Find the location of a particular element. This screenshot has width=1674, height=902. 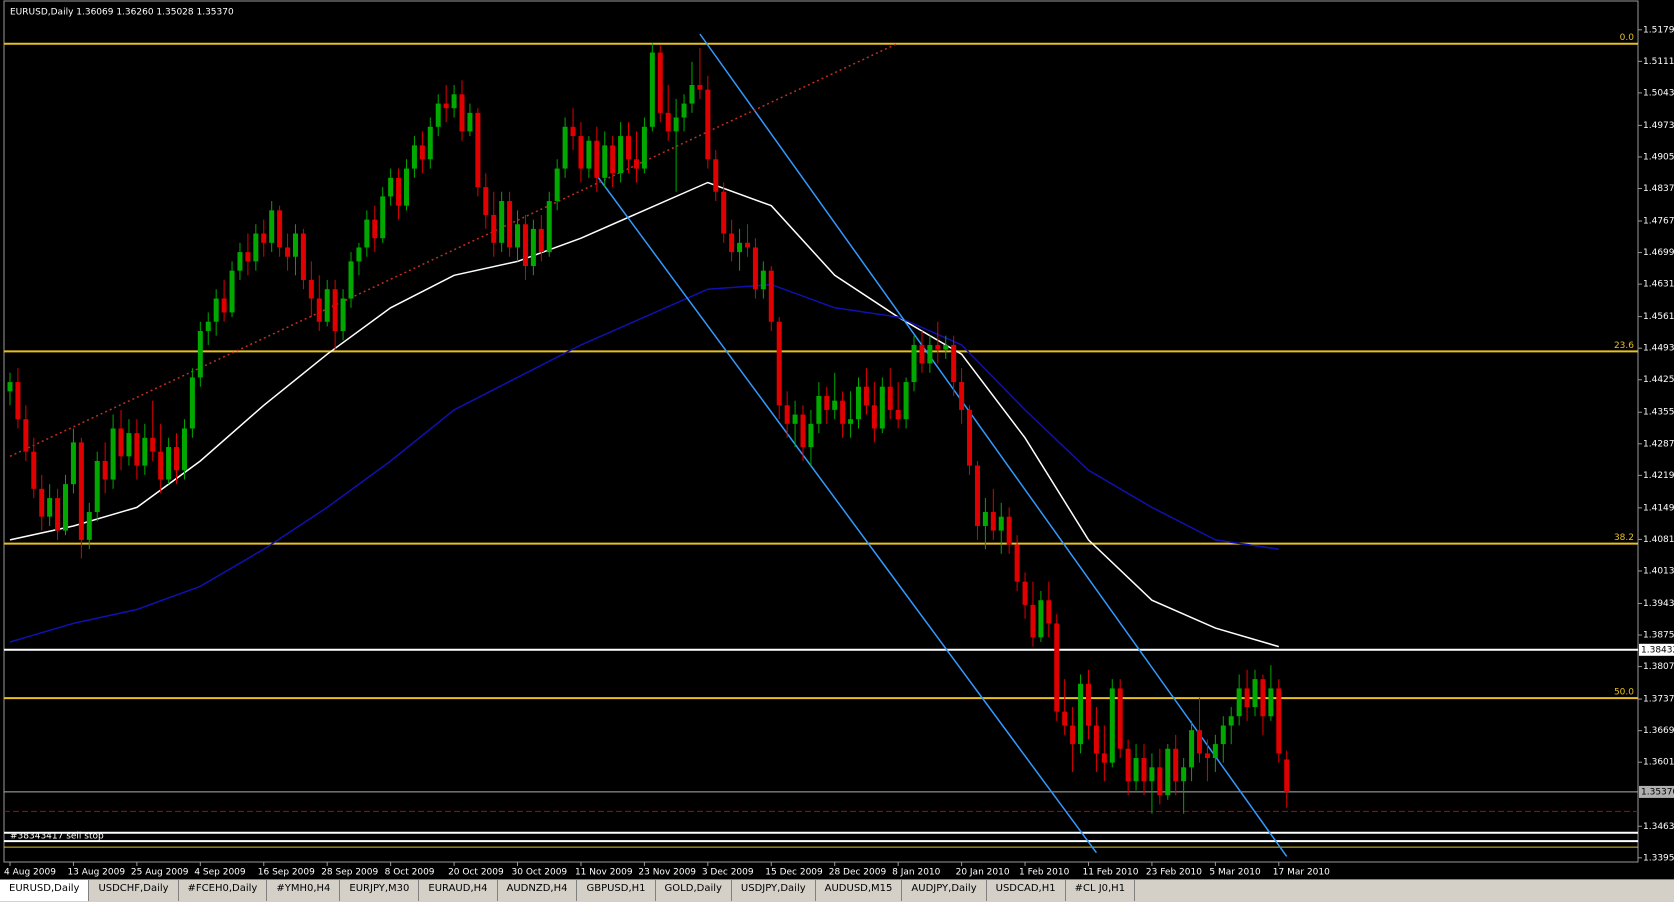

x-tick-label: 5 Mar 2010 is located at coordinates (1235, 873).